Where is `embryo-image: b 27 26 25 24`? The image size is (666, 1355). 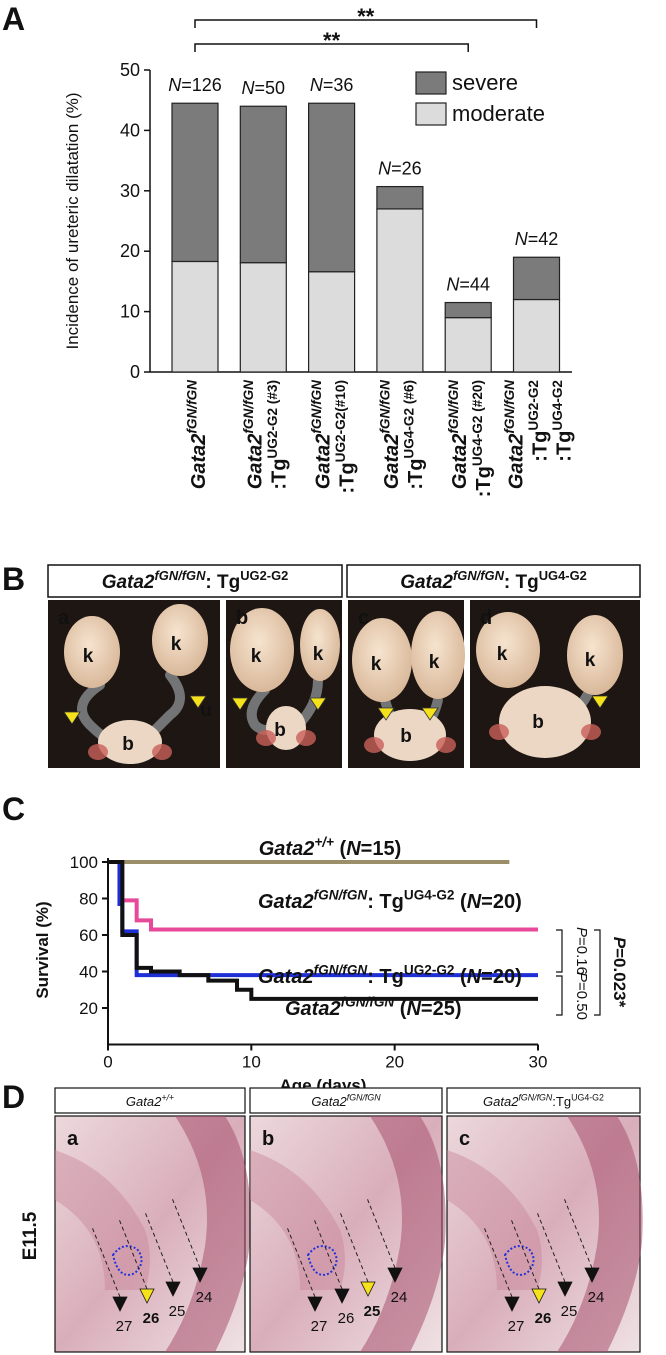 embryo-image: b 27 26 25 24 is located at coordinates (347, 1234).